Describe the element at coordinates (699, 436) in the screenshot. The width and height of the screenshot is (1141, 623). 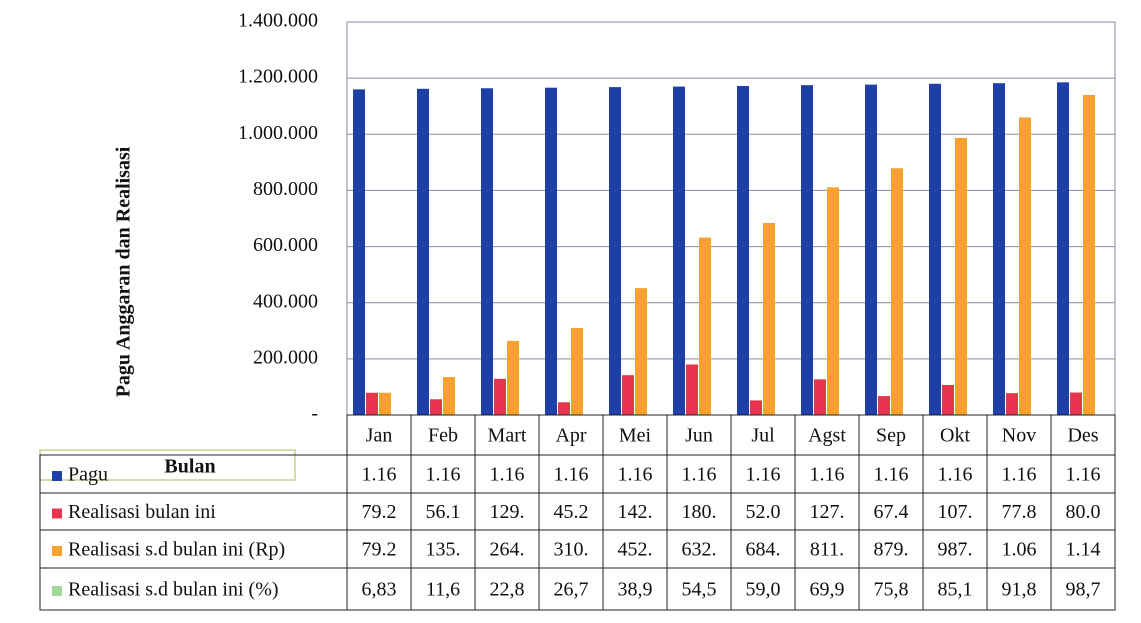
I see `x-tick-label: Jun` at that location.